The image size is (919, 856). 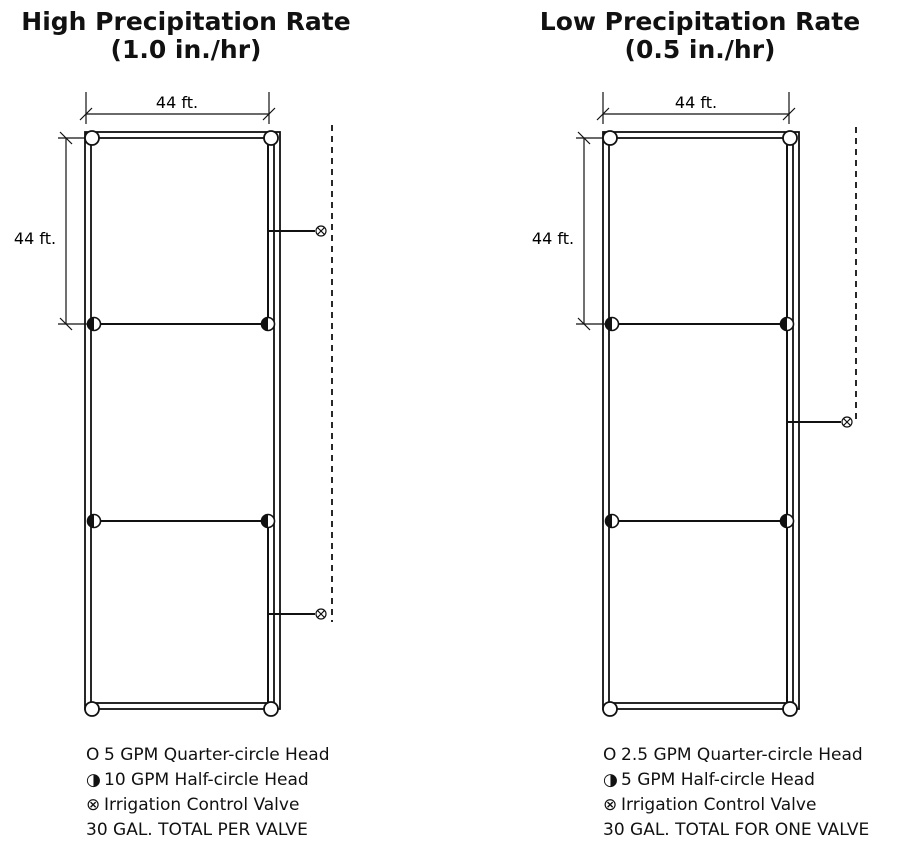 I want to click on left-legend-valve-row: ⊗ Irrigation Control Valve, so click(x=208, y=805).